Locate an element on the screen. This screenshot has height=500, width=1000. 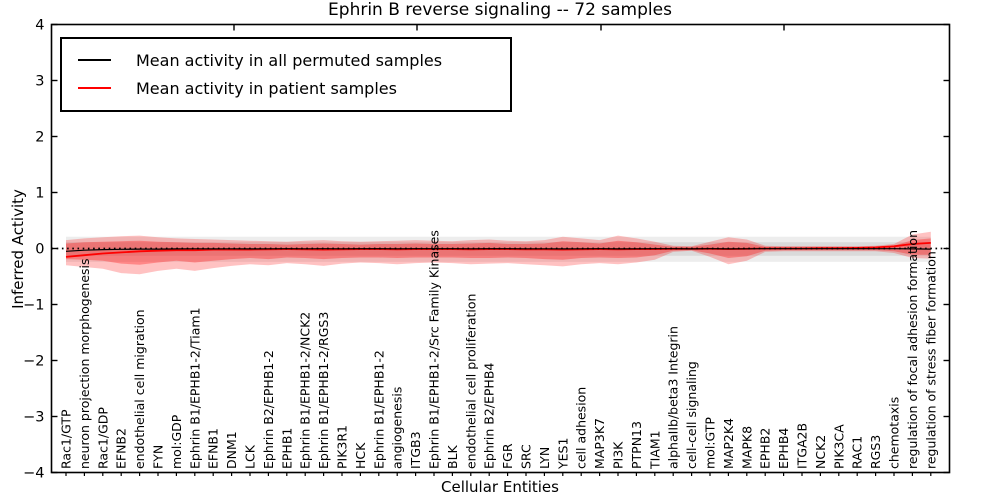
x-category-label: ITGB3 is located at coordinates (415, 450).